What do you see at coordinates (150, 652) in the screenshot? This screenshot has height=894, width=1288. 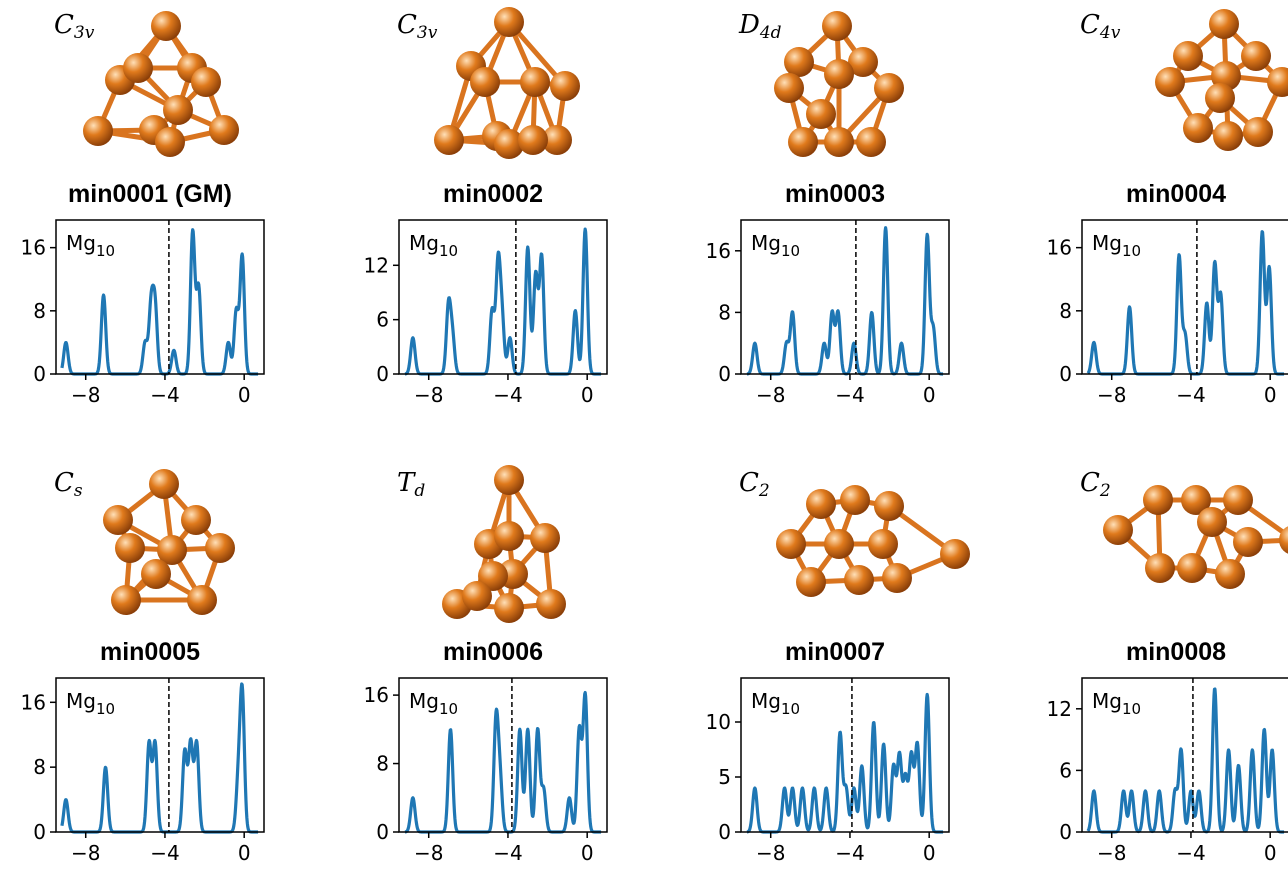 I see `structure-title: min0005` at bounding box center [150, 652].